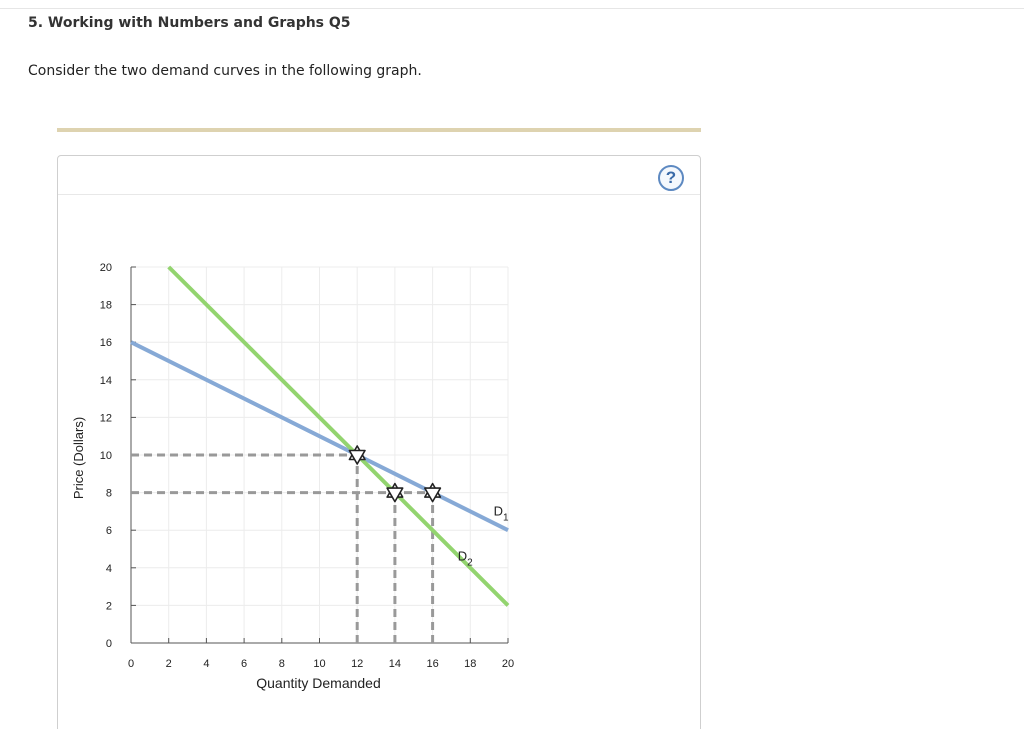 The width and height of the screenshot is (1024, 729). I want to click on x-tick-label: 20, so click(508, 664).